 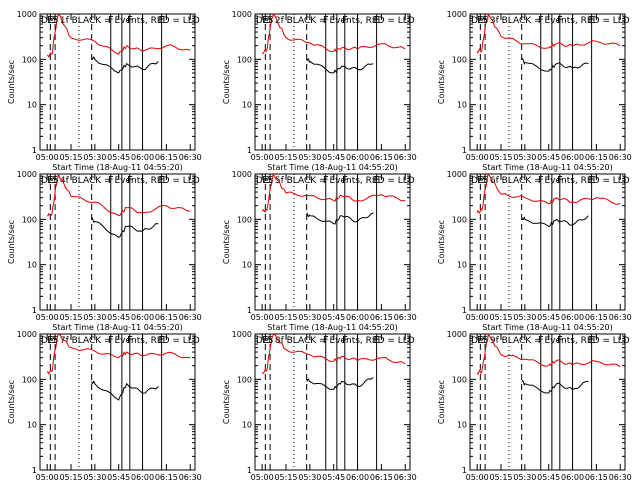 I want to click on panel-title: Det 8f BLACK = Events, RED = LLD, so click(x=335, y=341).